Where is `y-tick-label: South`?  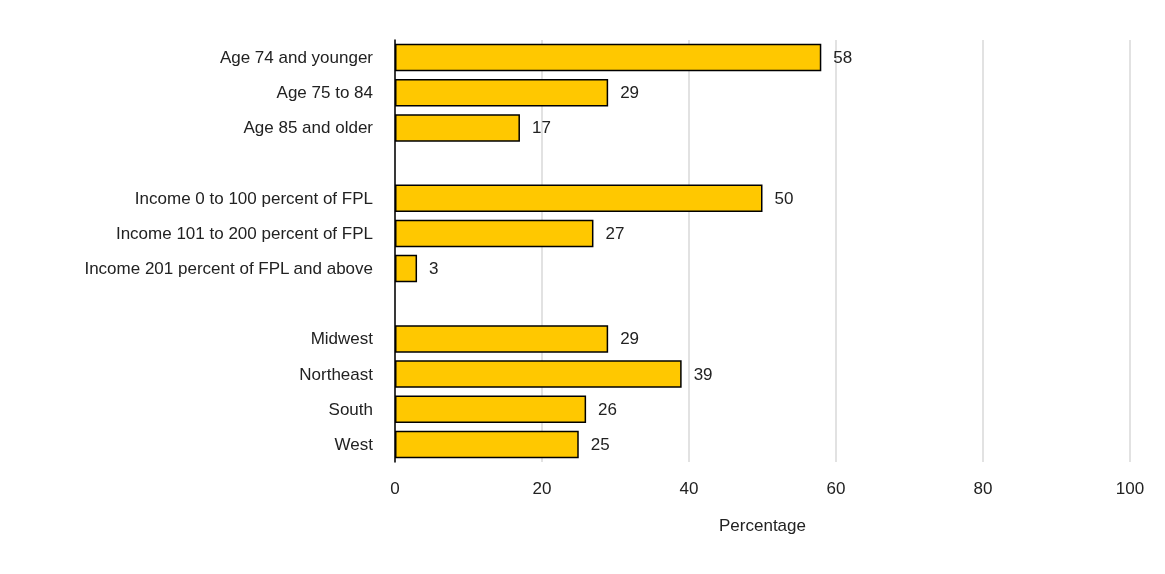 y-tick-label: South is located at coordinates (350, 409).